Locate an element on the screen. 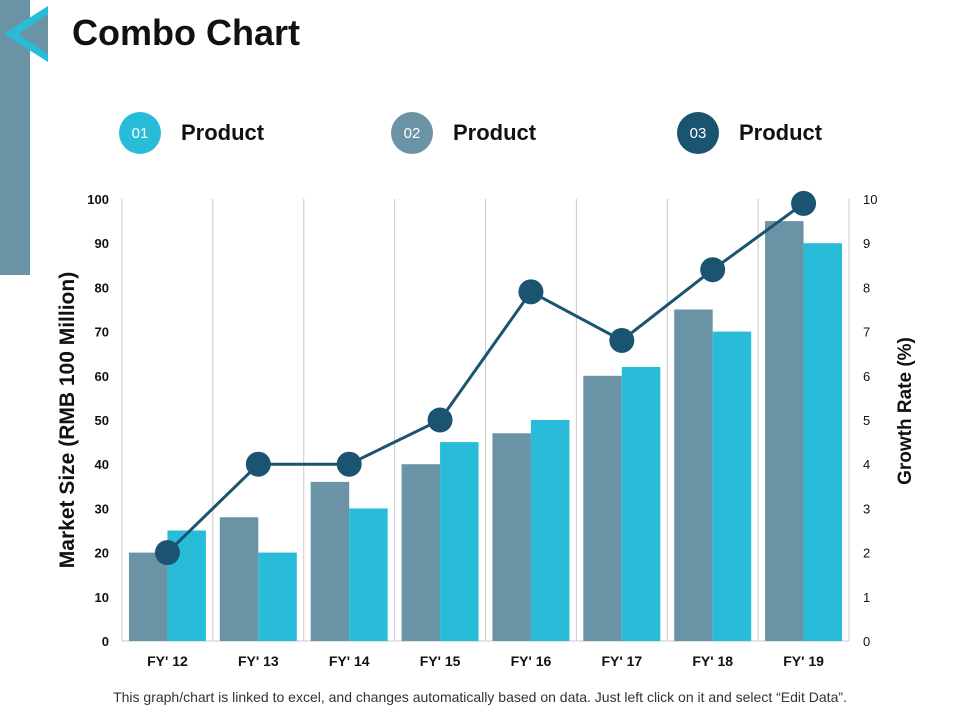 The height and width of the screenshot is (720, 960). legend-item-02: 02 Product is located at coordinates (463, 133).